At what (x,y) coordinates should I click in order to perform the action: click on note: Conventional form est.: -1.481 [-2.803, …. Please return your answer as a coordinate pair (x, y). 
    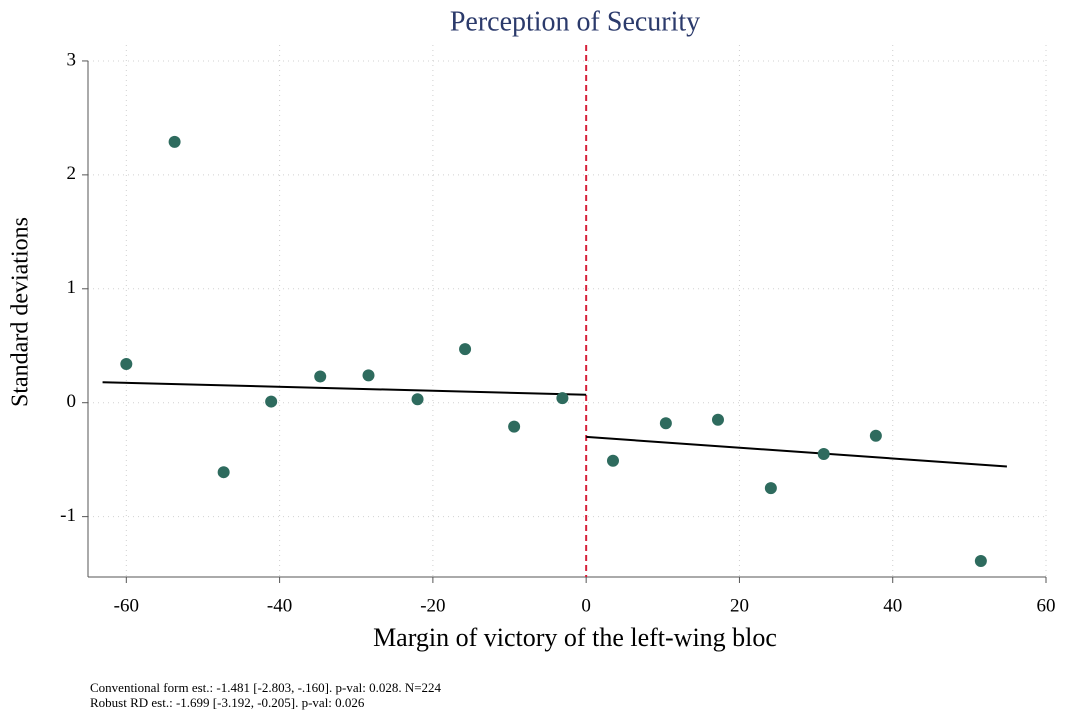
    Looking at the image, I should click on (266, 687).